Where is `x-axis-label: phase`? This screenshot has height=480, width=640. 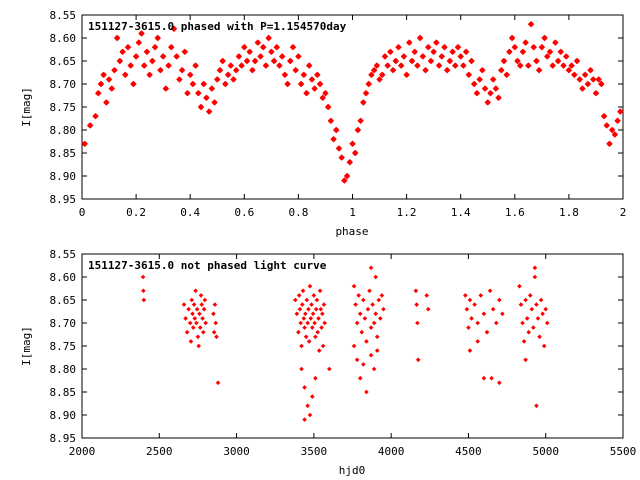 x-axis-label: phase is located at coordinates (351, 231).